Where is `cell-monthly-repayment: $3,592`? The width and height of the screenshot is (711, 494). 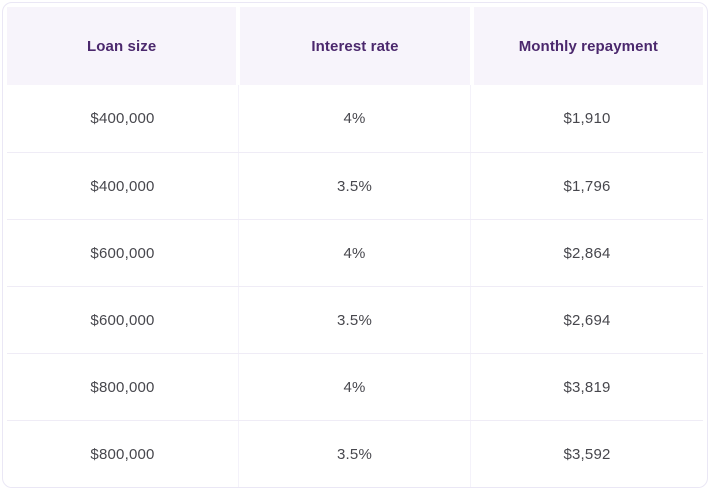
cell-monthly-repayment: $3,592 is located at coordinates (587, 454).